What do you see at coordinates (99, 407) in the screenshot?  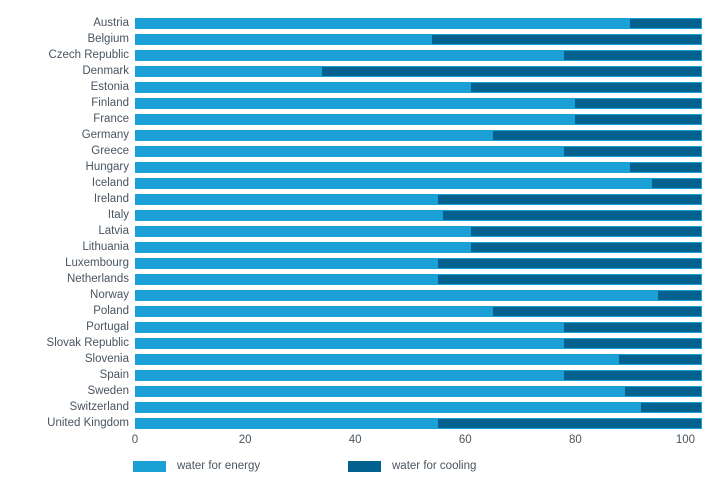 I see `country-label: Switzerland` at bounding box center [99, 407].